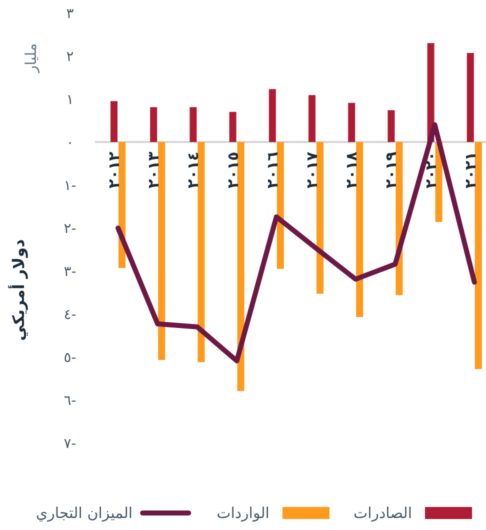  What do you see at coordinates (70, 272) in the screenshot?
I see `y-tick-label: ٣-` at bounding box center [70, 272].